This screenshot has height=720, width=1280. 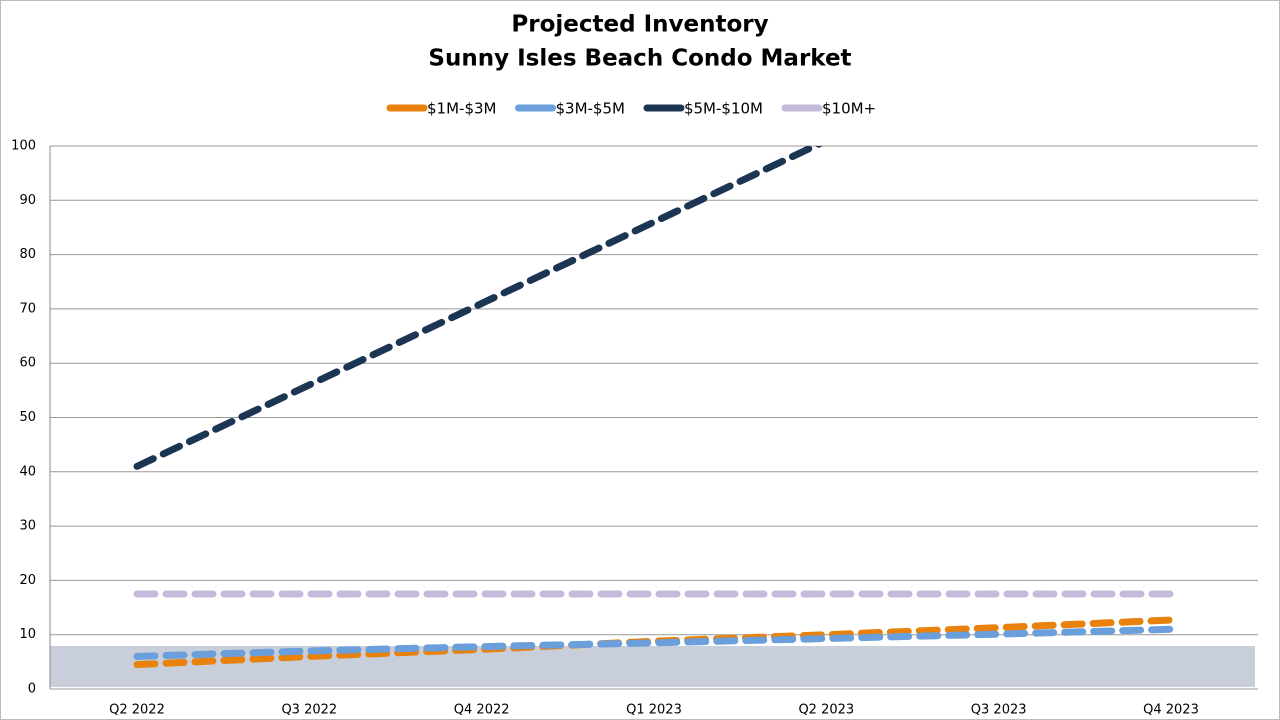 I want to click on chart-title: Projected Inventory, so click(x=639, y=25).